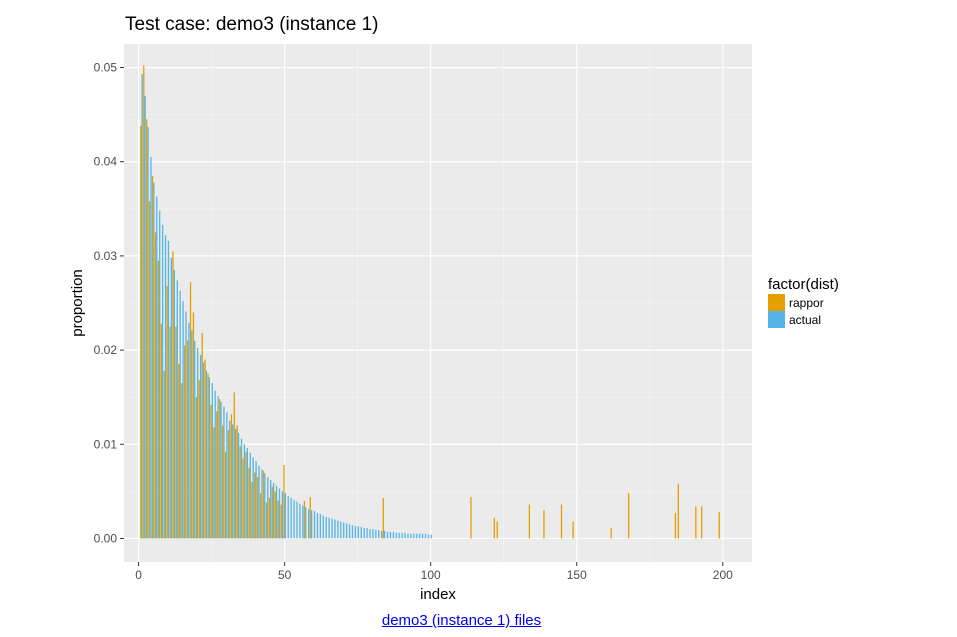  Describe the element at coordinates (806, 303) in the screenshot. I see `legend-label-rappor: rappor` at that location.